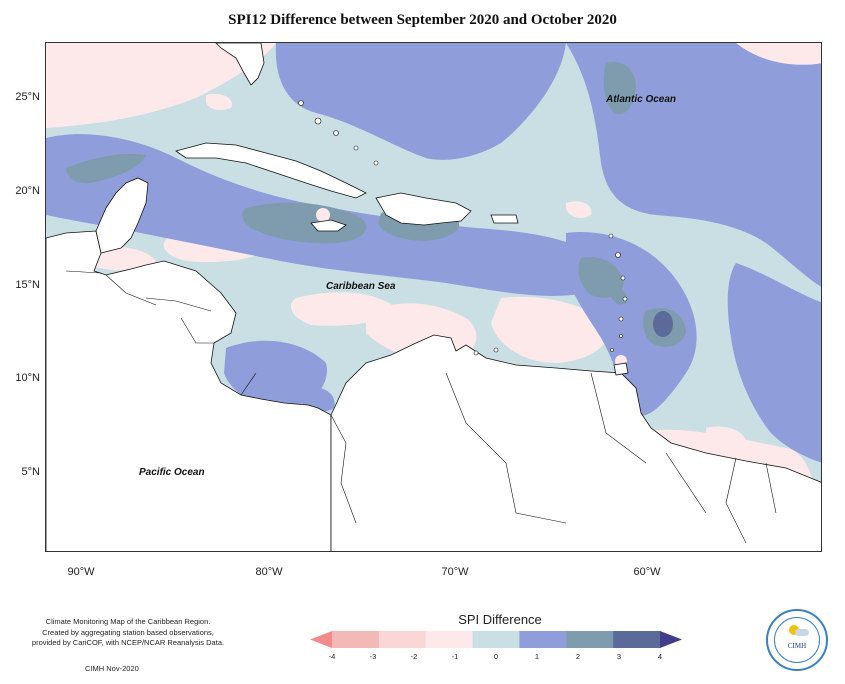  What do you see at coordinates (463, 228) in the screenshot?
I see `small-islands` at bounding box center [463, 228].